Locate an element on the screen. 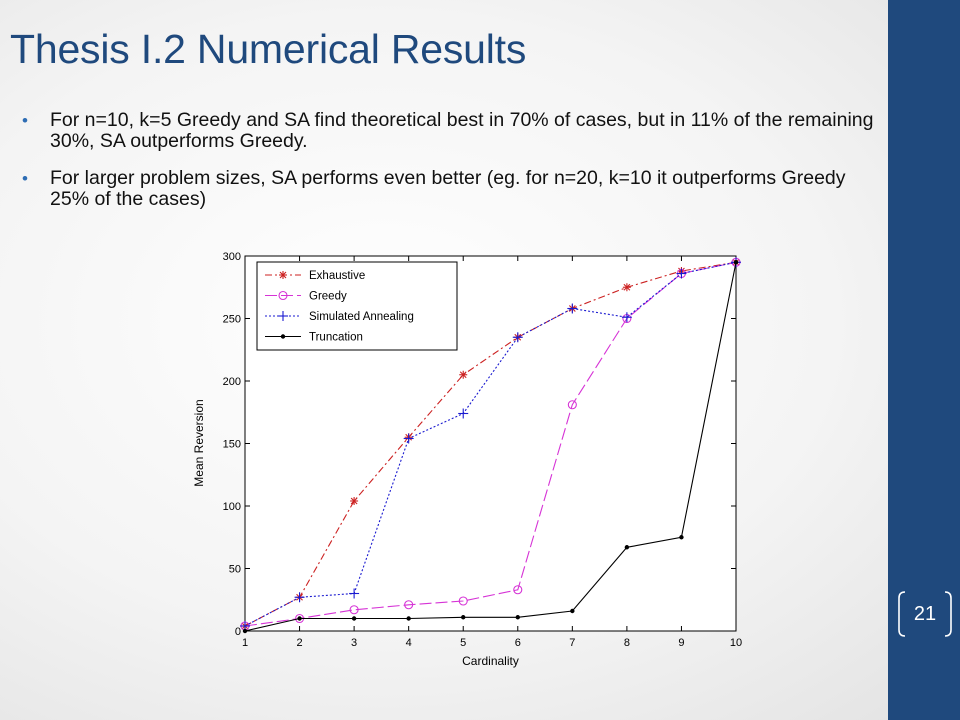  y-tick-label: 100 is located at coordinates (232, 507).